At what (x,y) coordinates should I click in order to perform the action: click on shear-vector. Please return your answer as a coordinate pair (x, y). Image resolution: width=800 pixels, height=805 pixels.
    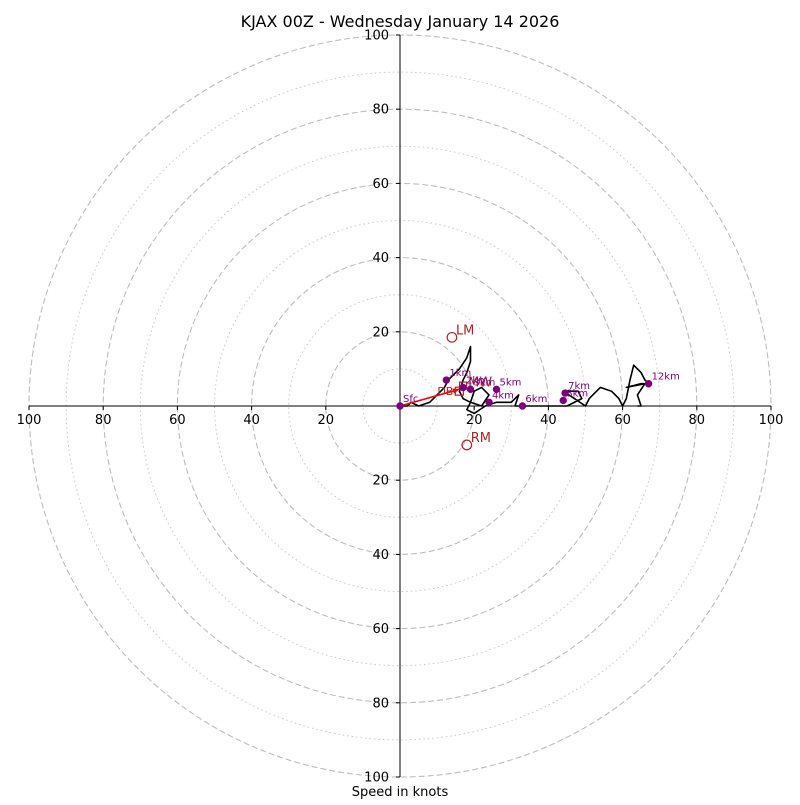
    Looking at the image, I should click on (429, 397).